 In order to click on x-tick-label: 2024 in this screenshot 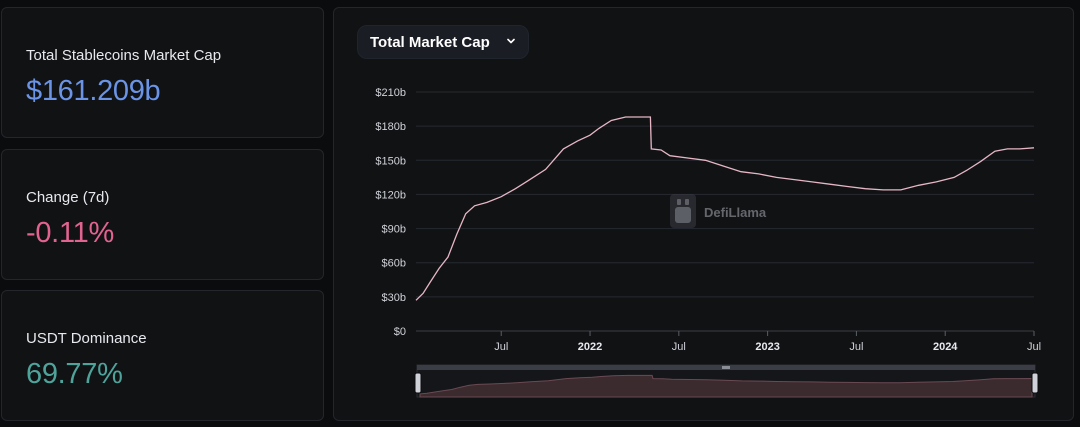, I will do `click(945, 347)`.